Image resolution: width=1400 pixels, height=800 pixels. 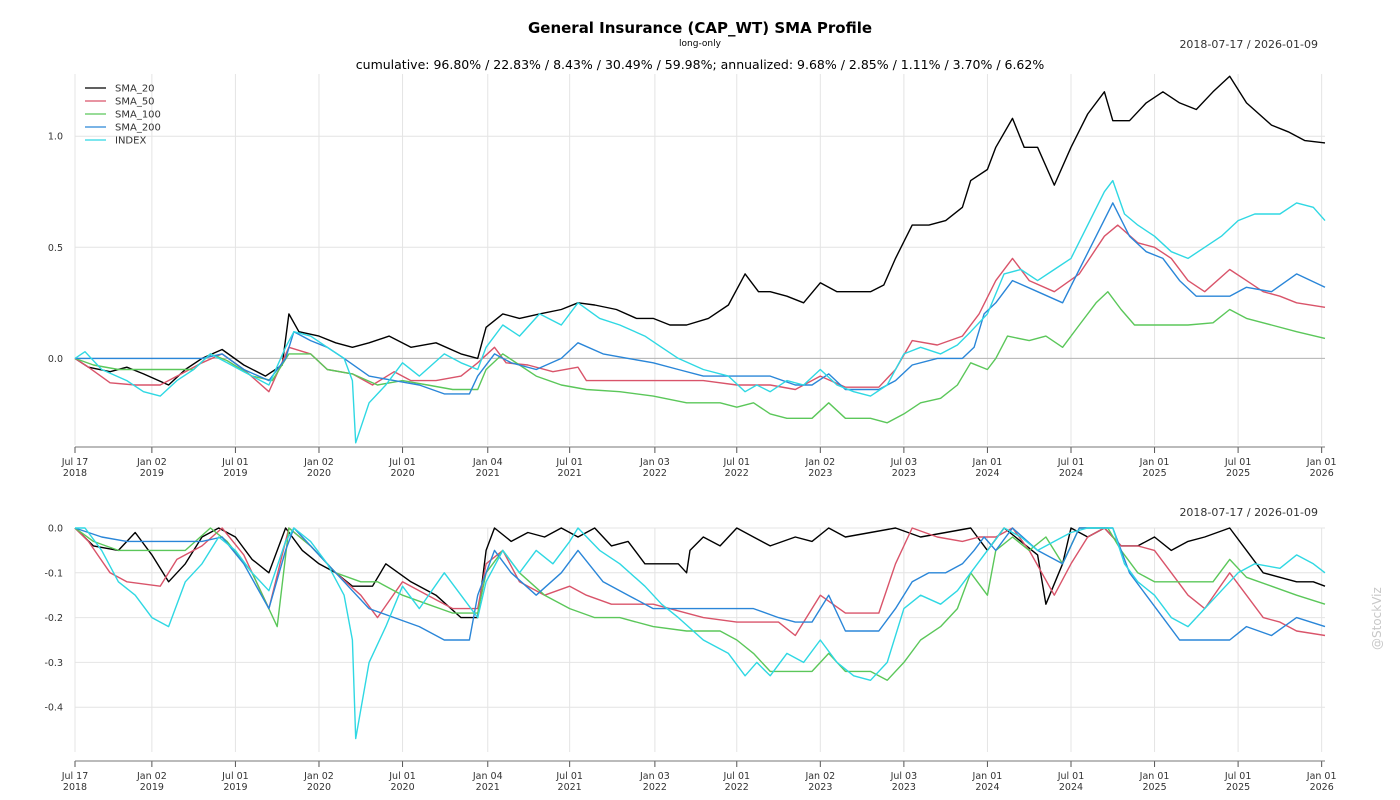 I want to click on bottom-x-tick-label: Jul 03, so click(x=904, y=776).